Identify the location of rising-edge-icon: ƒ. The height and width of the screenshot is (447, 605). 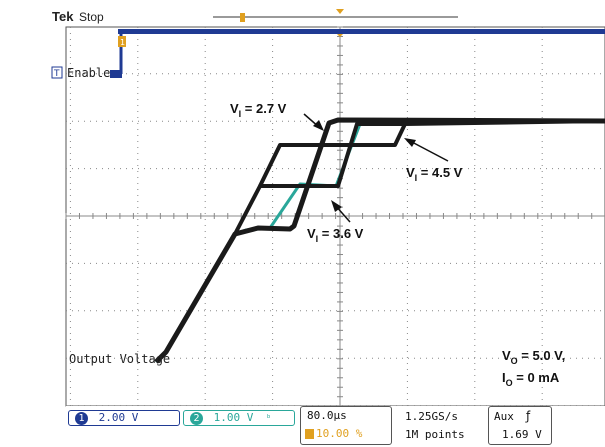
(528, 416).